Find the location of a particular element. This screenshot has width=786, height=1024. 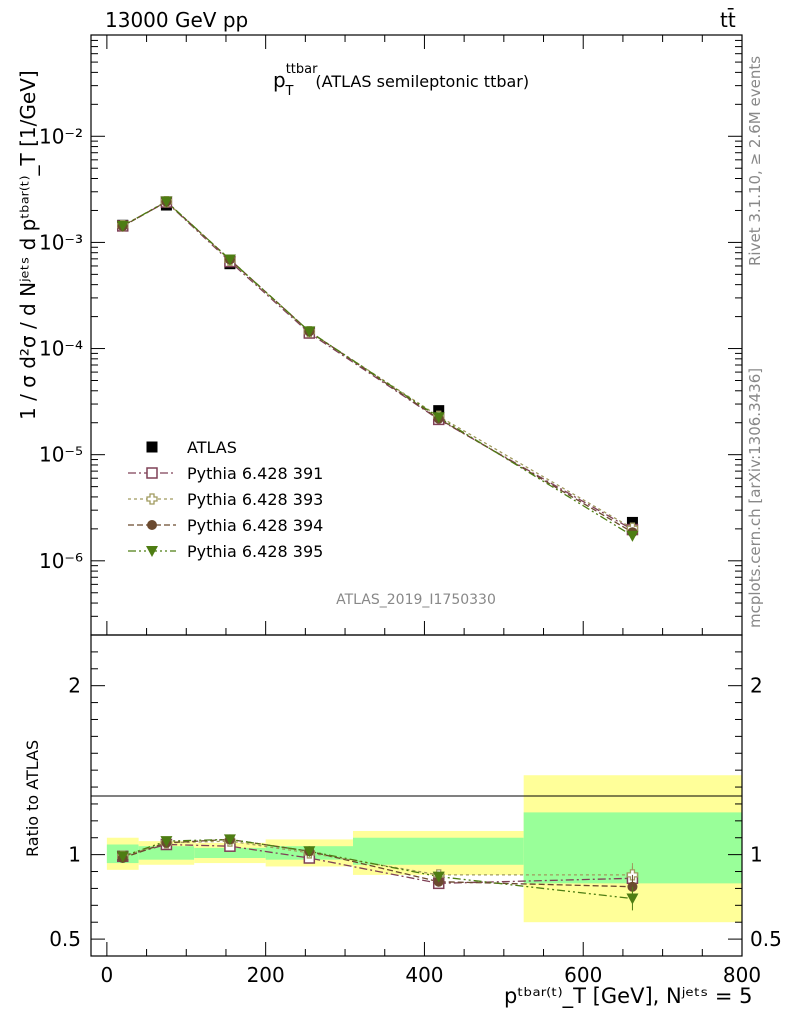

plot-title: pttbar T (ATLAS semileptonic ttbar) is located at coordinates (401, 80).